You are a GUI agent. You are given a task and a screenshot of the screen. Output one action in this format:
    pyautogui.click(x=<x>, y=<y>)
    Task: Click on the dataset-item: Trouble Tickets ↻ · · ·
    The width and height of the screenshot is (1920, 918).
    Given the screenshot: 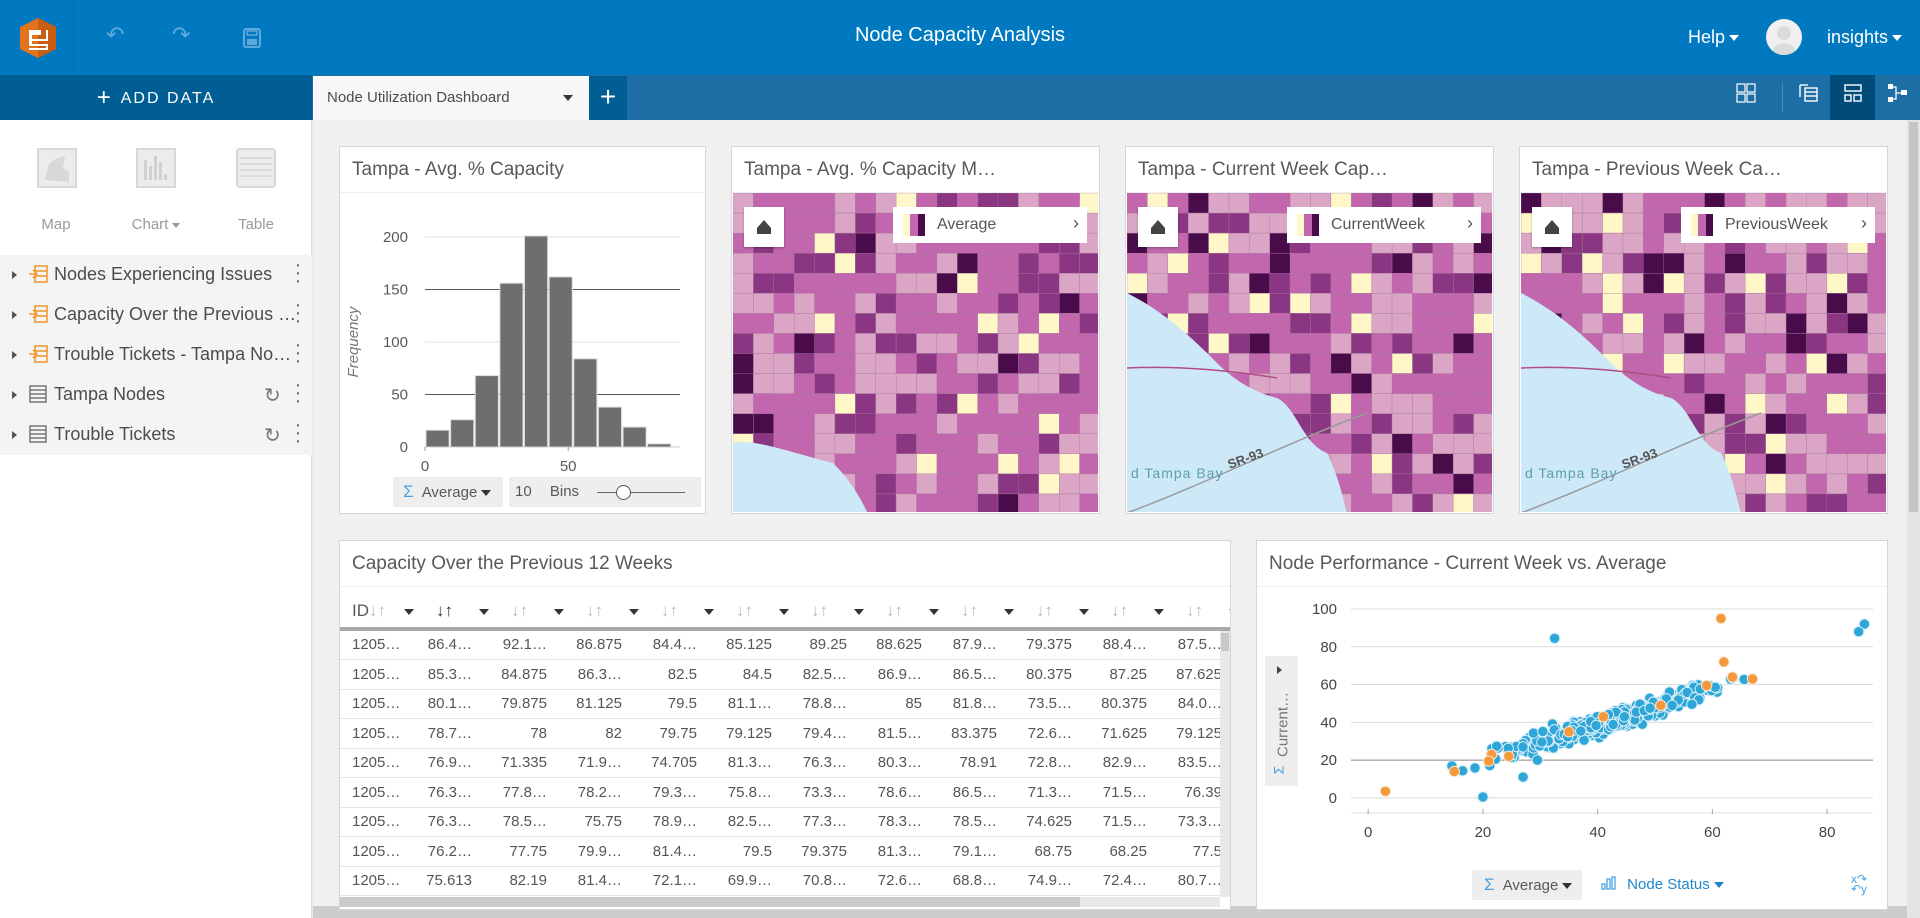 What is the action you would take?
    pyautogui.click(x=156, y=435)
    